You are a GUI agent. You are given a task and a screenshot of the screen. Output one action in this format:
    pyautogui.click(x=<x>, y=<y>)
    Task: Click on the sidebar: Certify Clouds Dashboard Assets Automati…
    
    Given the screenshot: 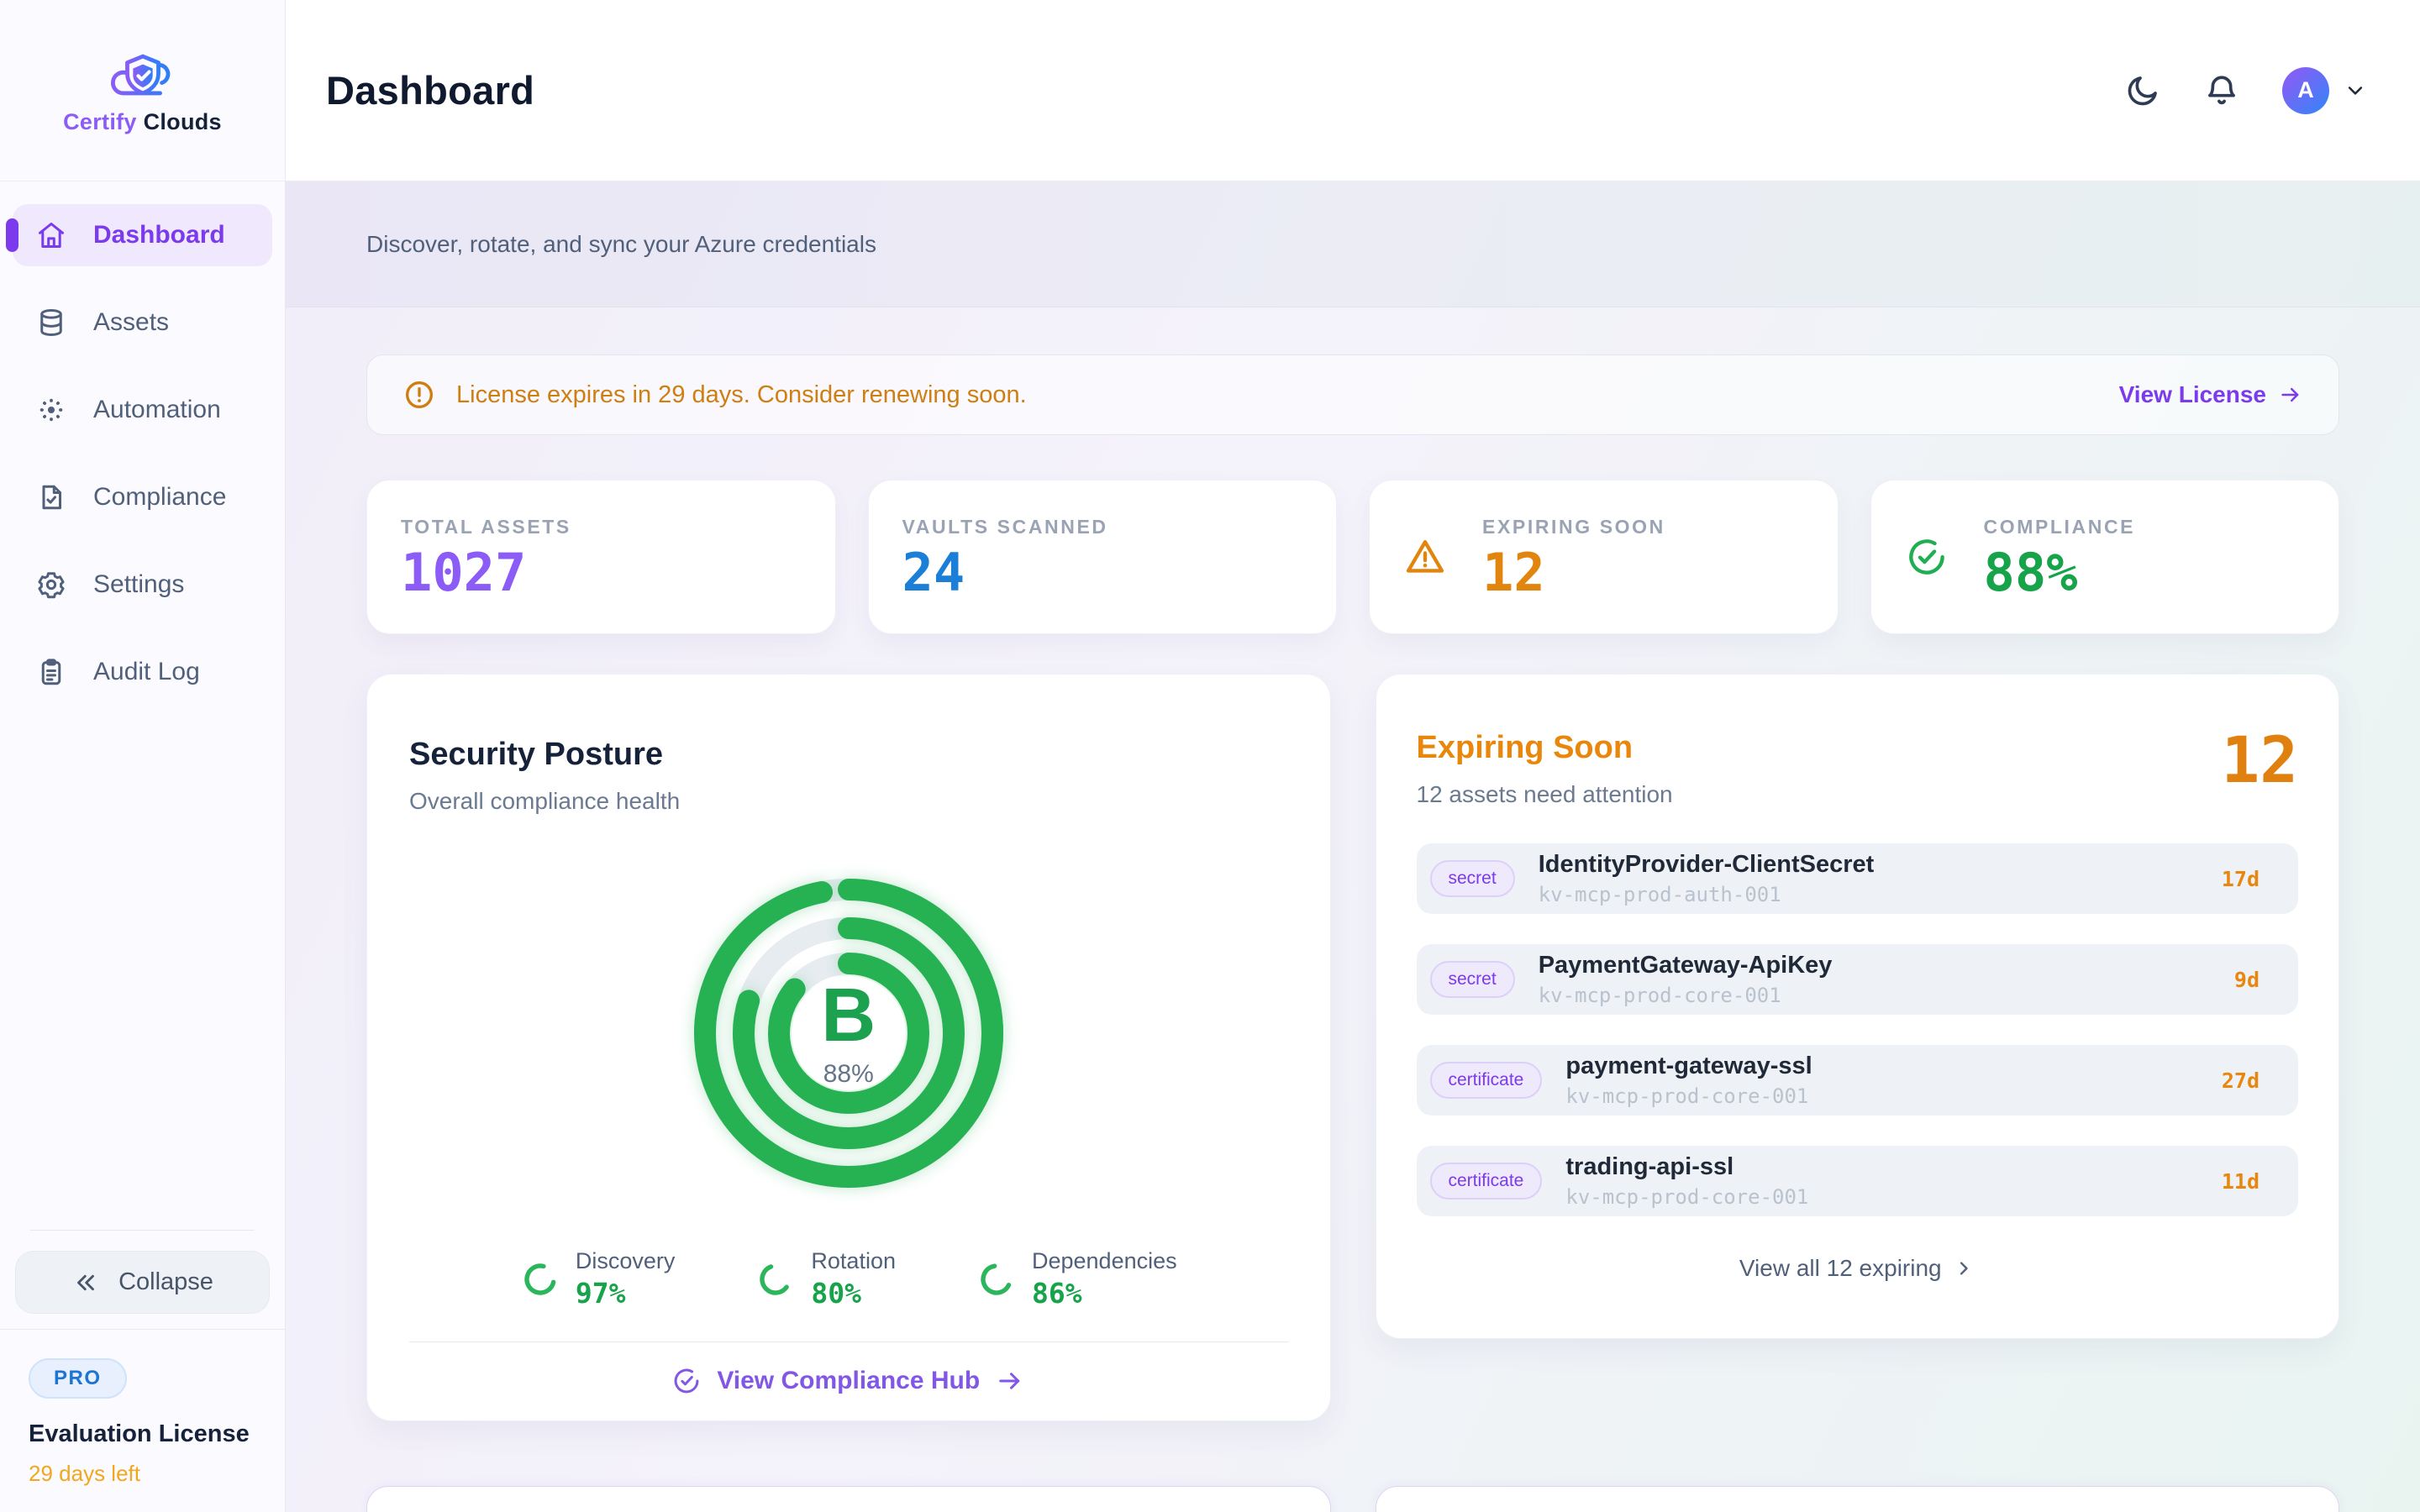 What is the action you would take?
    pyautogui.click(x=143, y=756)
    